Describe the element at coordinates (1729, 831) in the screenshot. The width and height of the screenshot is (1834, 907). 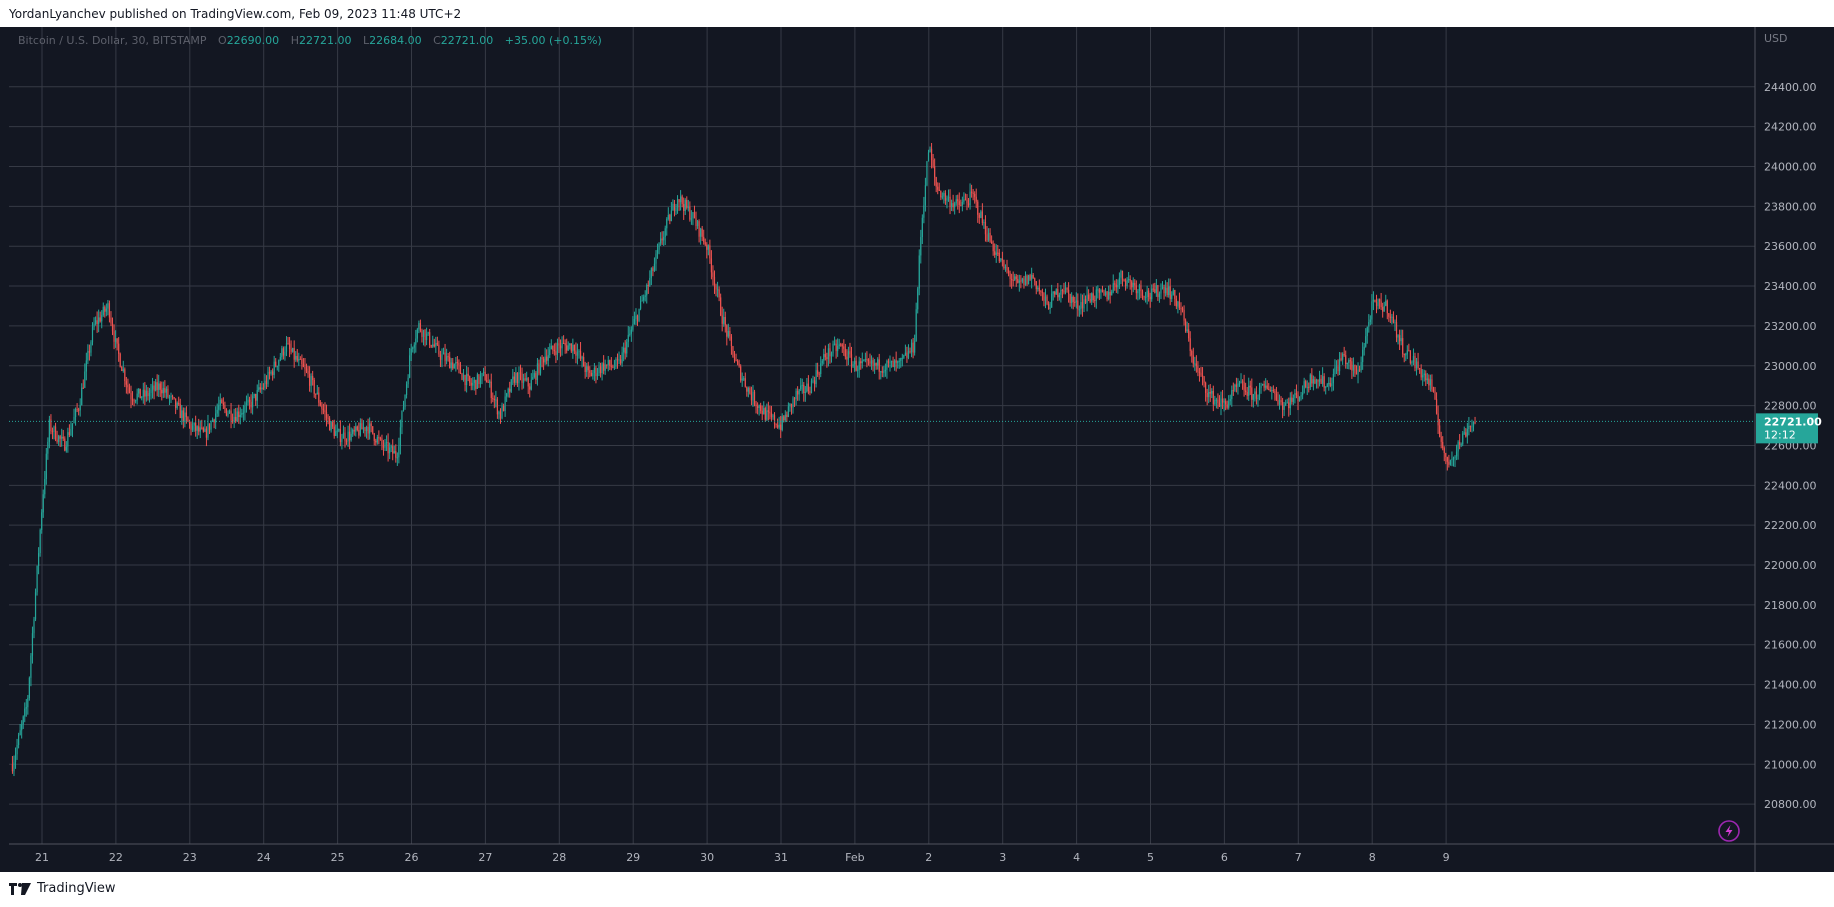
I see `lightning-icon` at that location.